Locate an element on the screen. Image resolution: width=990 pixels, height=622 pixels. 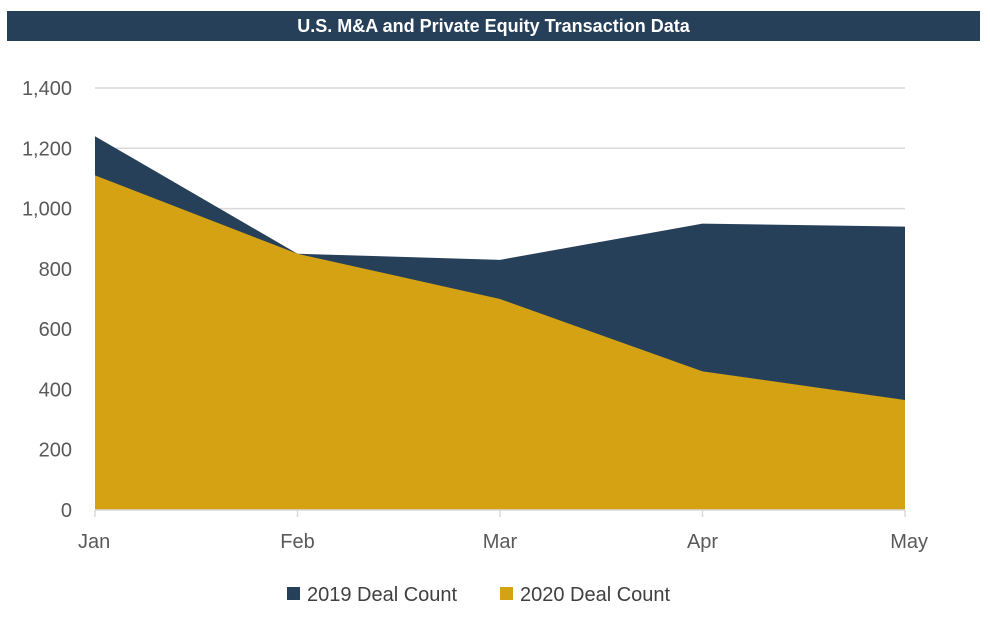
legend: 2019 Deal Count 2020 Deal Count is located at coordinates (479, 595).